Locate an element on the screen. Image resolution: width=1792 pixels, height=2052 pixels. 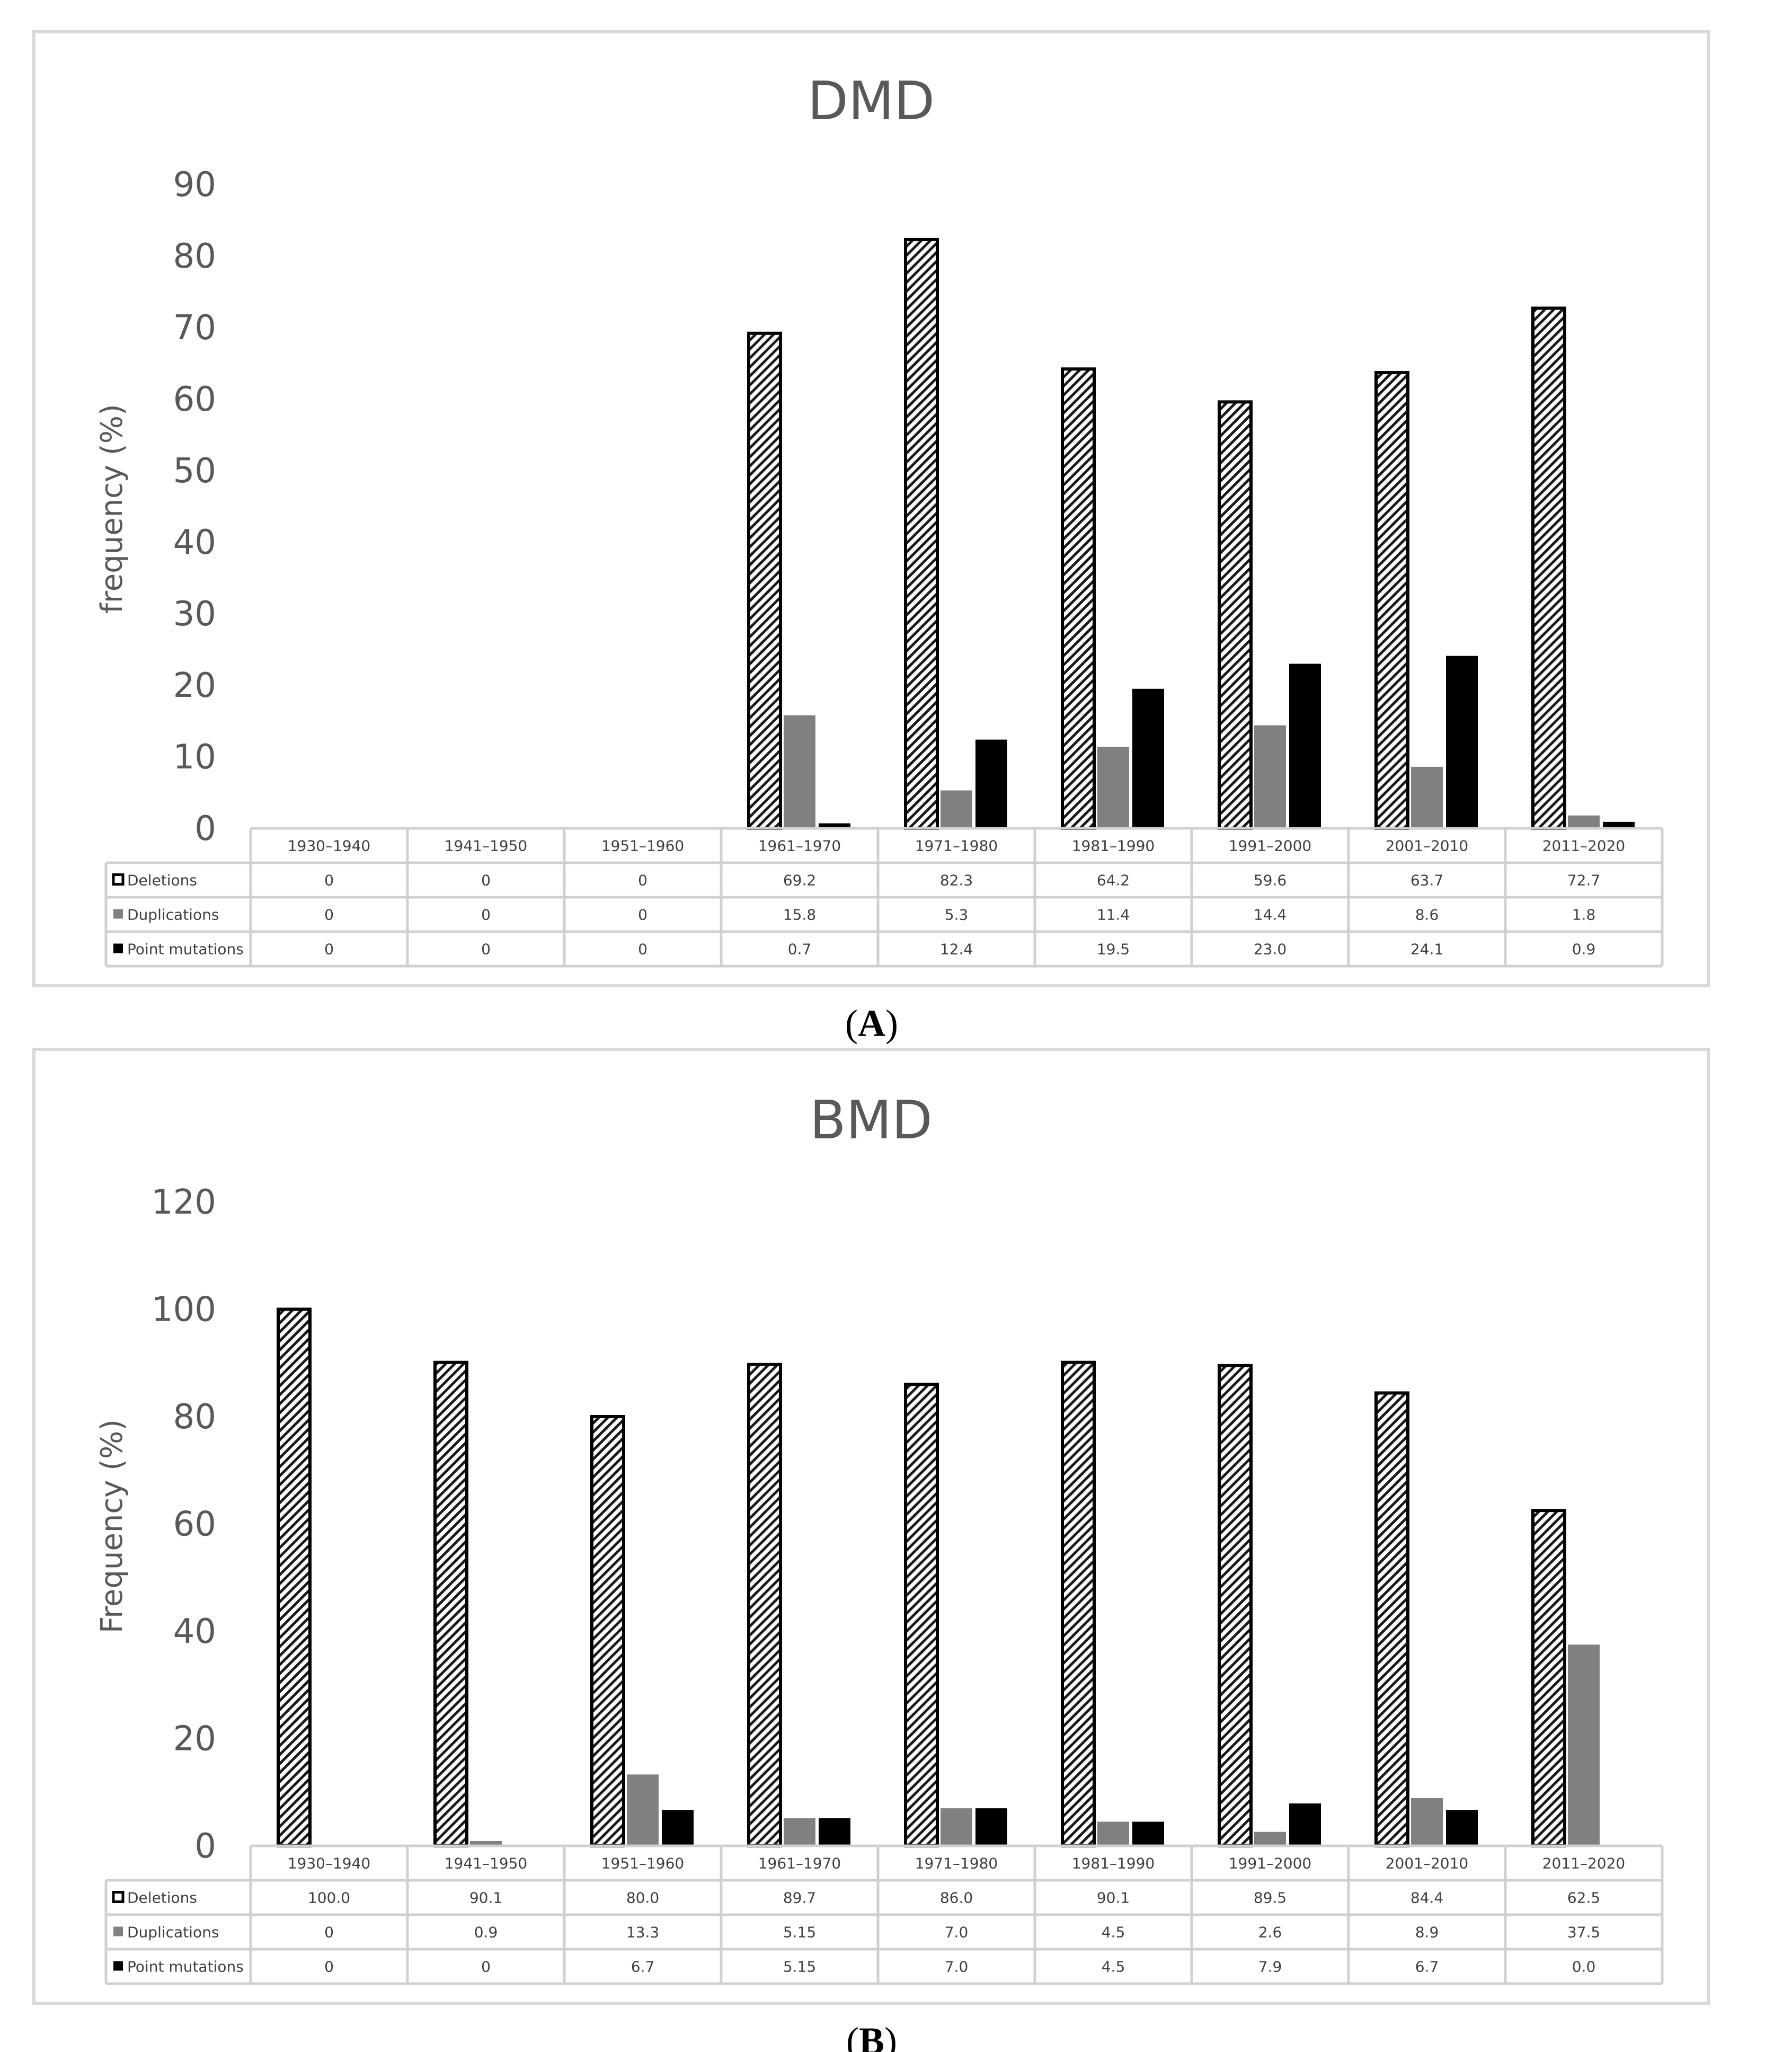
y-tick-label: 90 is located at coordinates (195, 185).